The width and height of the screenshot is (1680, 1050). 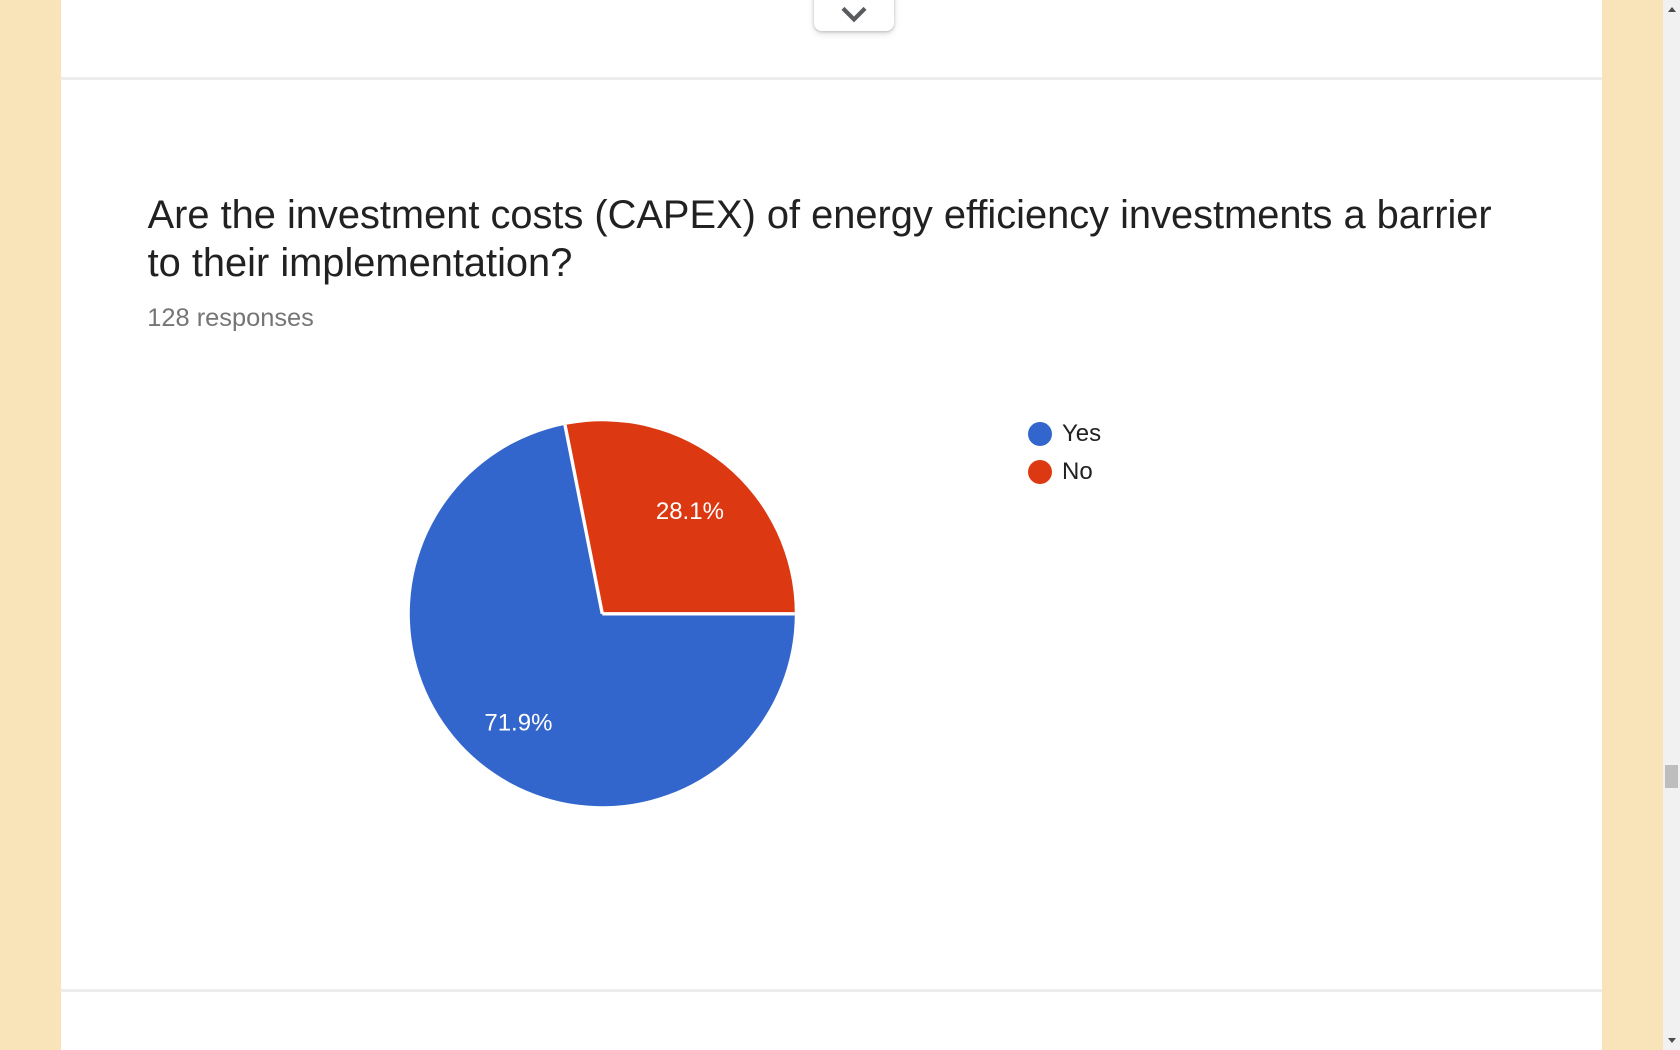 What do you see at coordinates (518, 722) in the screenshot?
I see `svg-text: 71.9%` at bounding box center [518, 722].